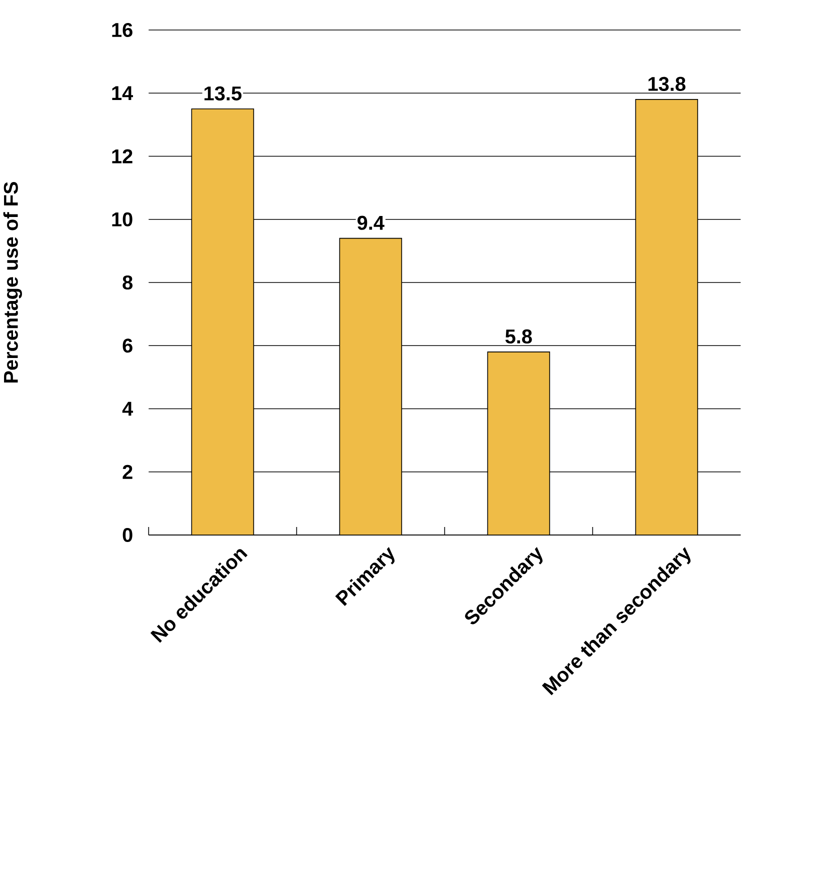 Image resolution: width=815 pixels, height=872 pixels. What do you see at coordinates (667, 84) in the screenshot?
I see `data-label: 13.8` at bounding box center [667, 84].